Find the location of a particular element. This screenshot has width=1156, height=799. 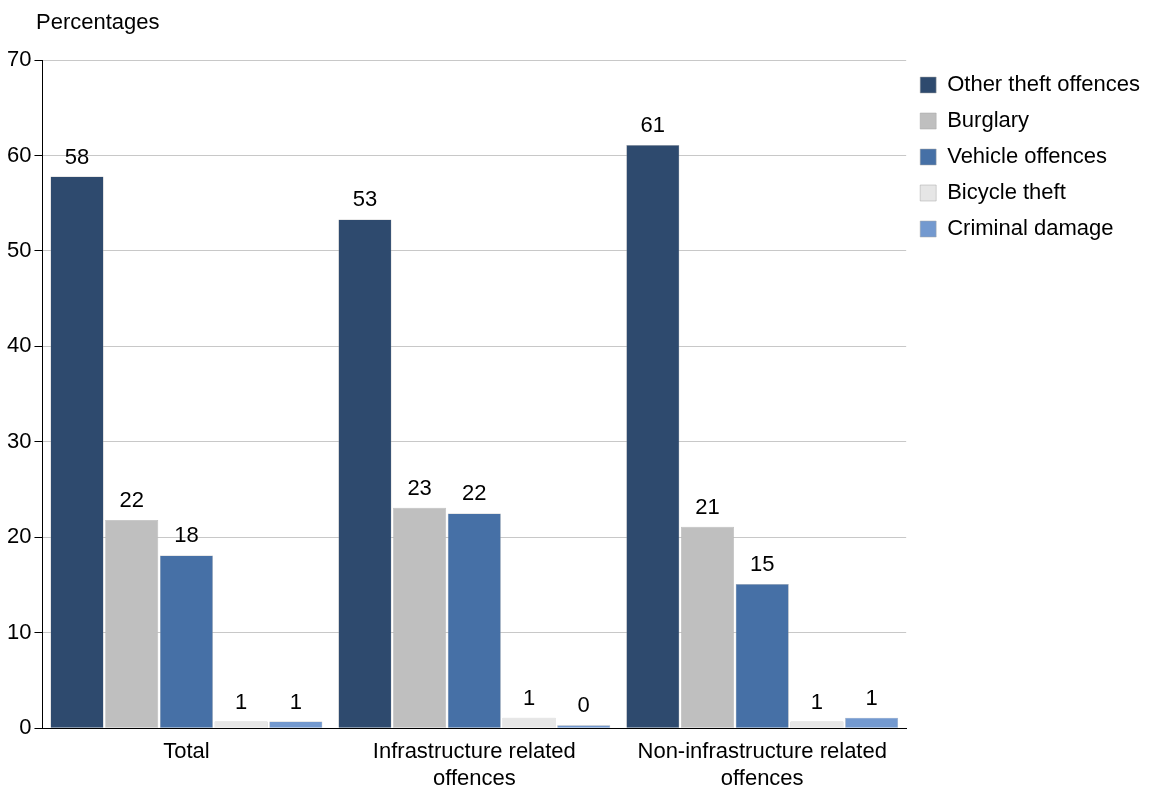

data-label: 18 is located at coordinates (186, 535).